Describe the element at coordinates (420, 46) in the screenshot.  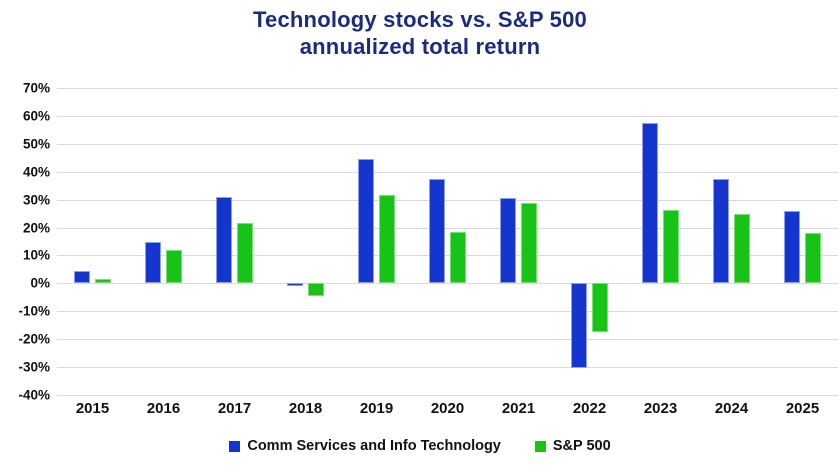
I see `chart-title-line2: annualized total return` at that location.